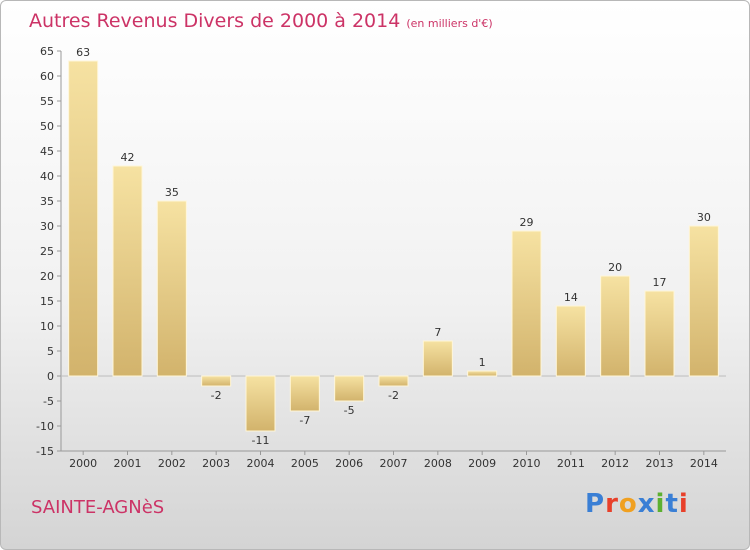 Image resolution: width=750 pixels, height=550 pixels. Describe the element at coordinates (628, 504) in the screenshot. I see `logo-letter: o` at that location.